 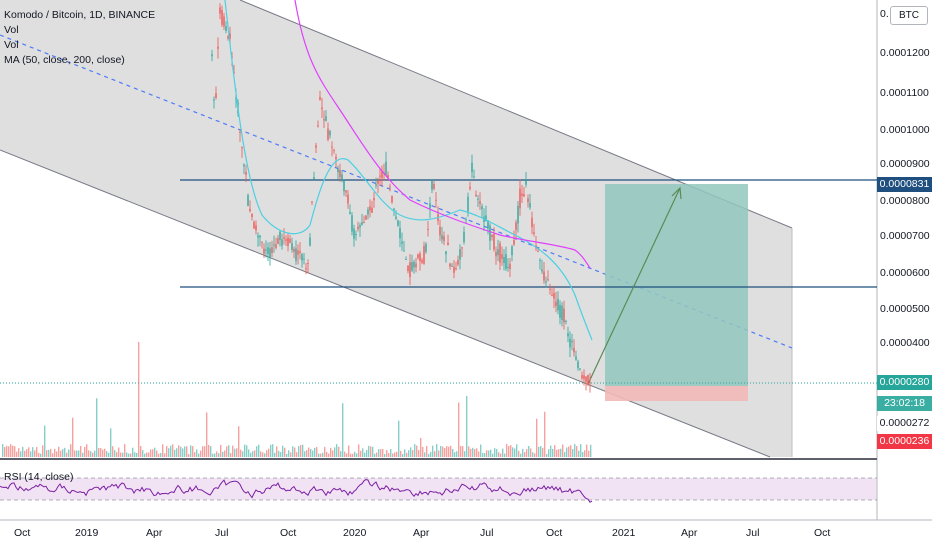 I want to click on countdown-tag: 23:02:18, so click(x=904, y=403).